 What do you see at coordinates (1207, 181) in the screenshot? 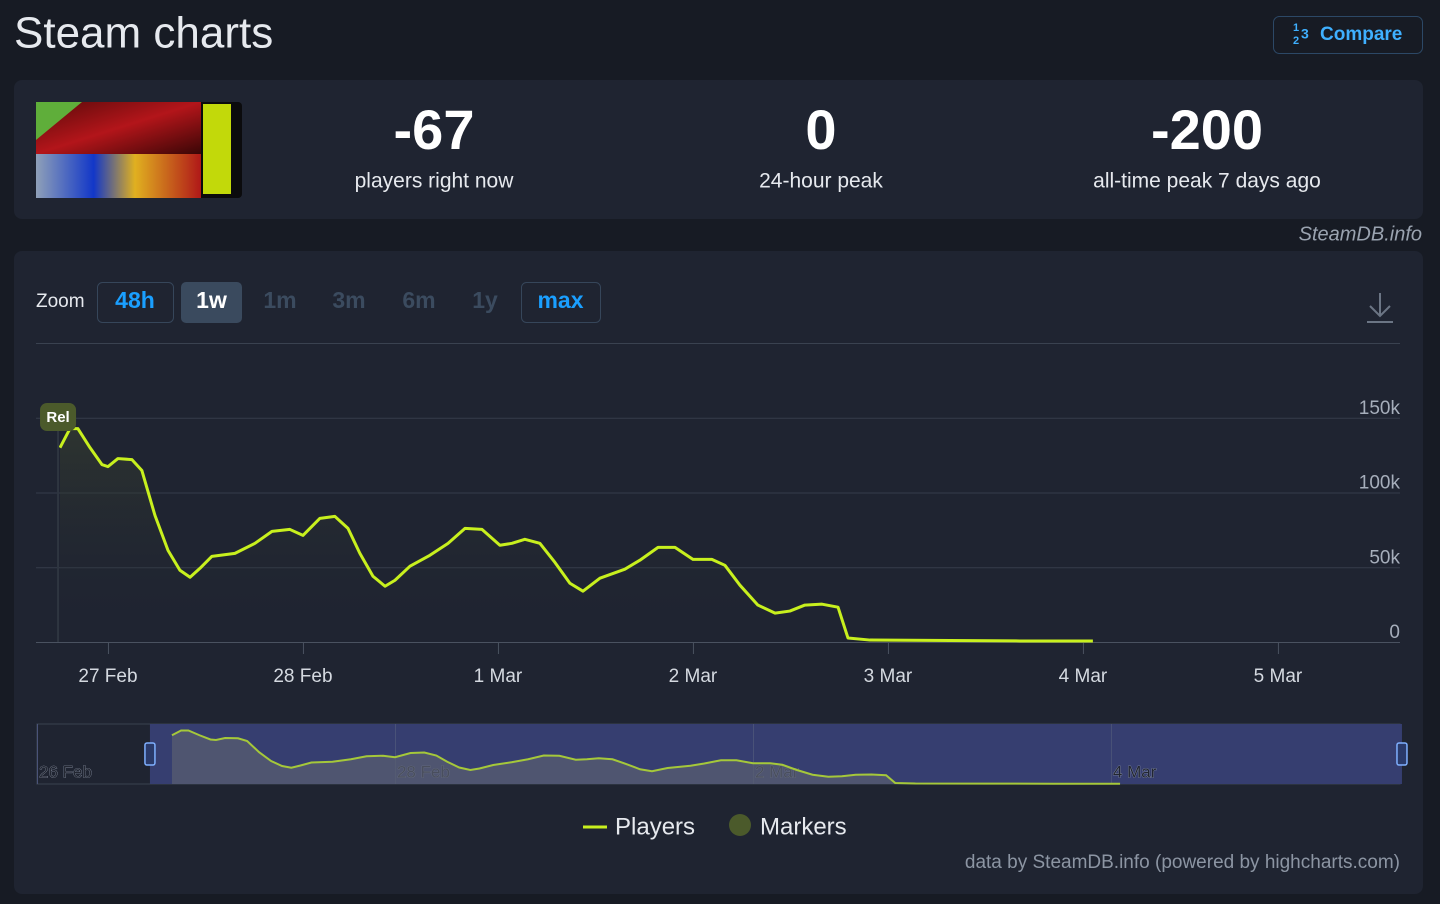
I see `stat-label: all-time peak 7 days ago` at bounding box center [1207, 181].